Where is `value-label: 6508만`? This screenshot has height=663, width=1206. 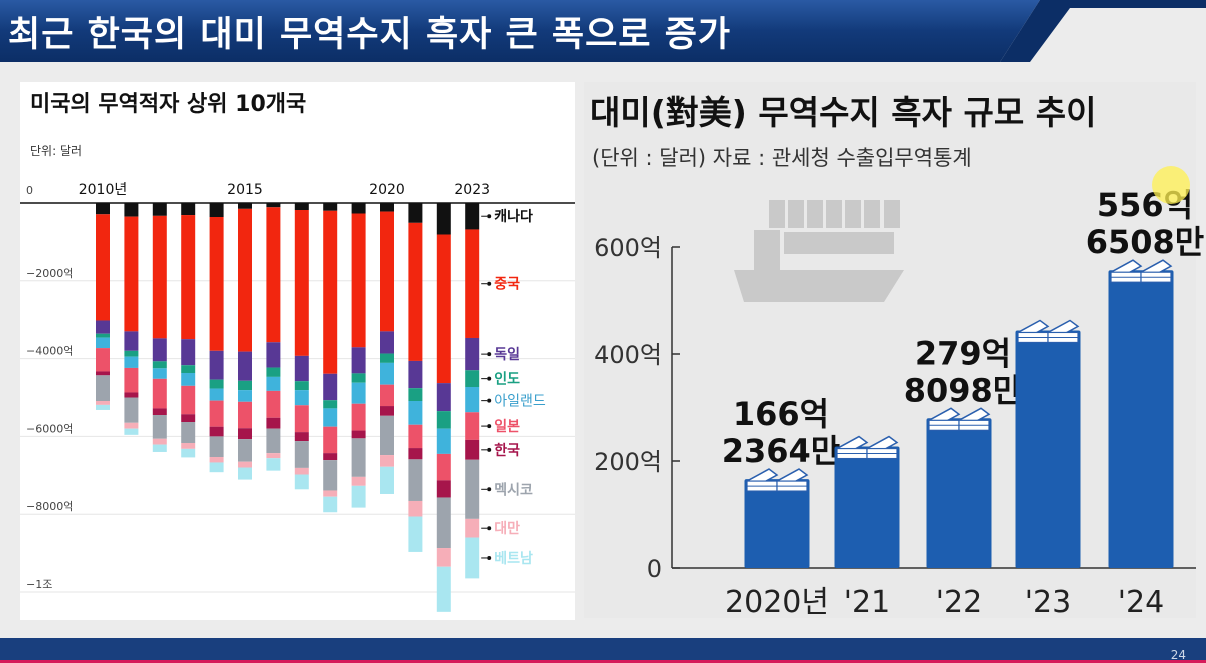 value-label: 6508만 is located at coordinates (1145, 242).